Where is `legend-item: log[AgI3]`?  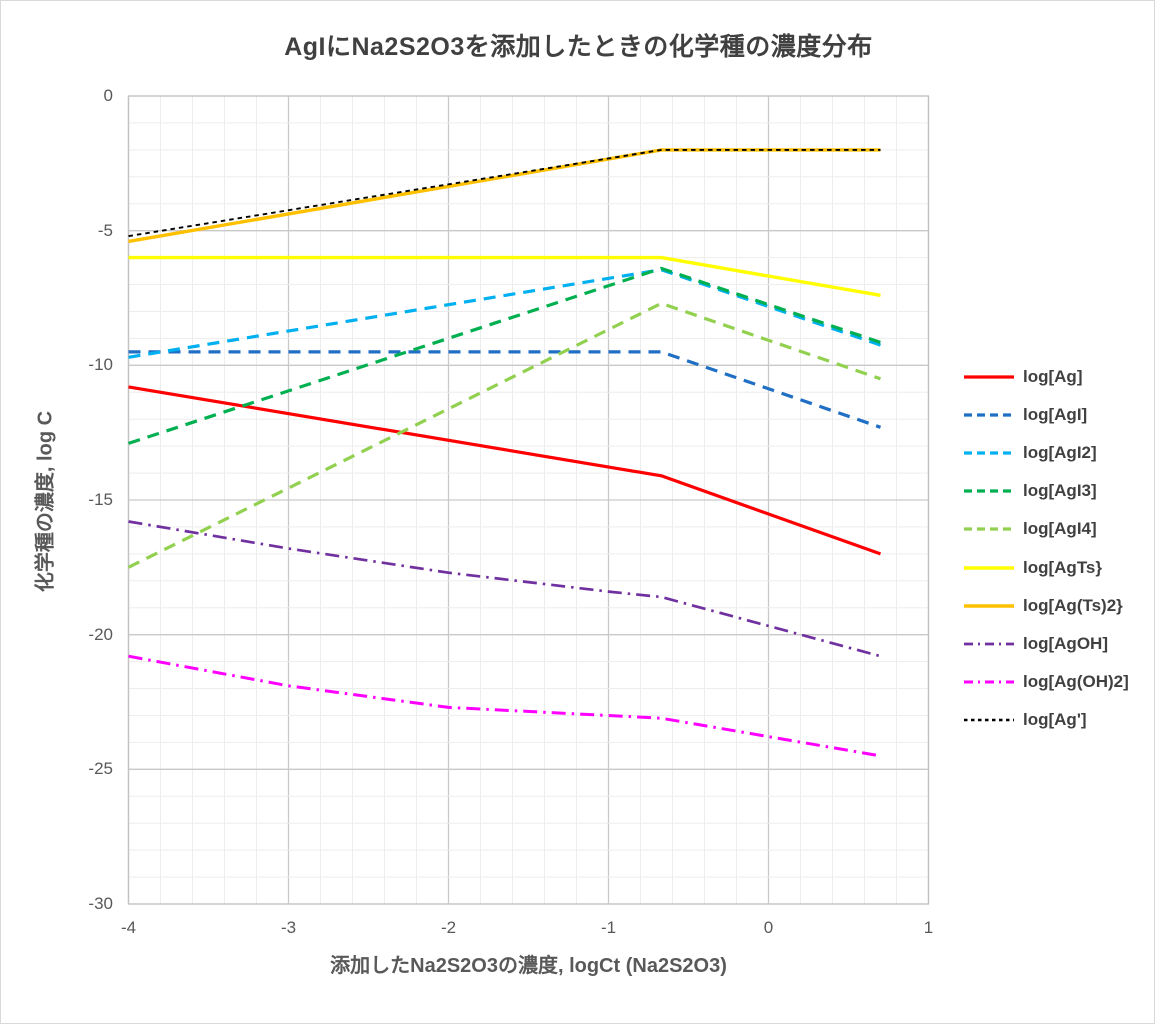 legend-item: log[AgI3] is located at coordinates (1030, 491).